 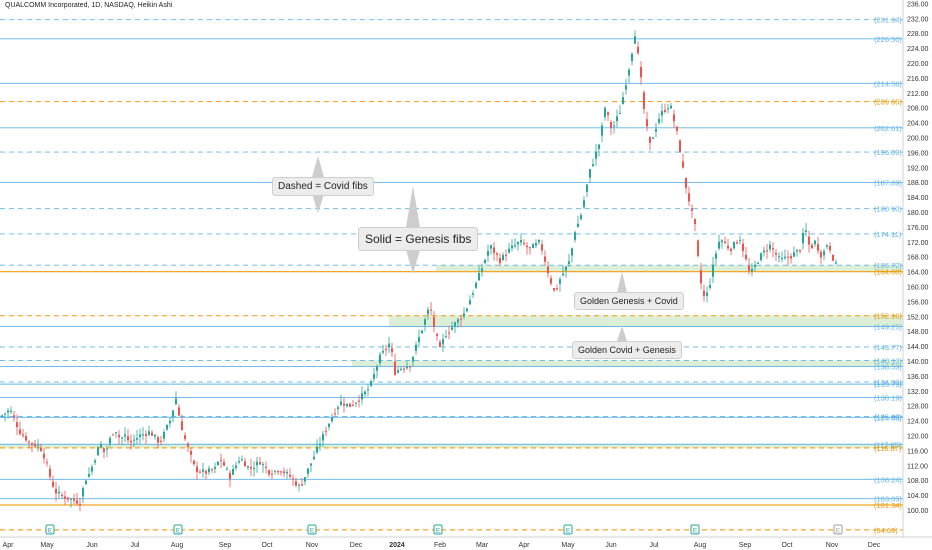 I want to click on time-tick-label: Nov, so click(x=832, y=545).